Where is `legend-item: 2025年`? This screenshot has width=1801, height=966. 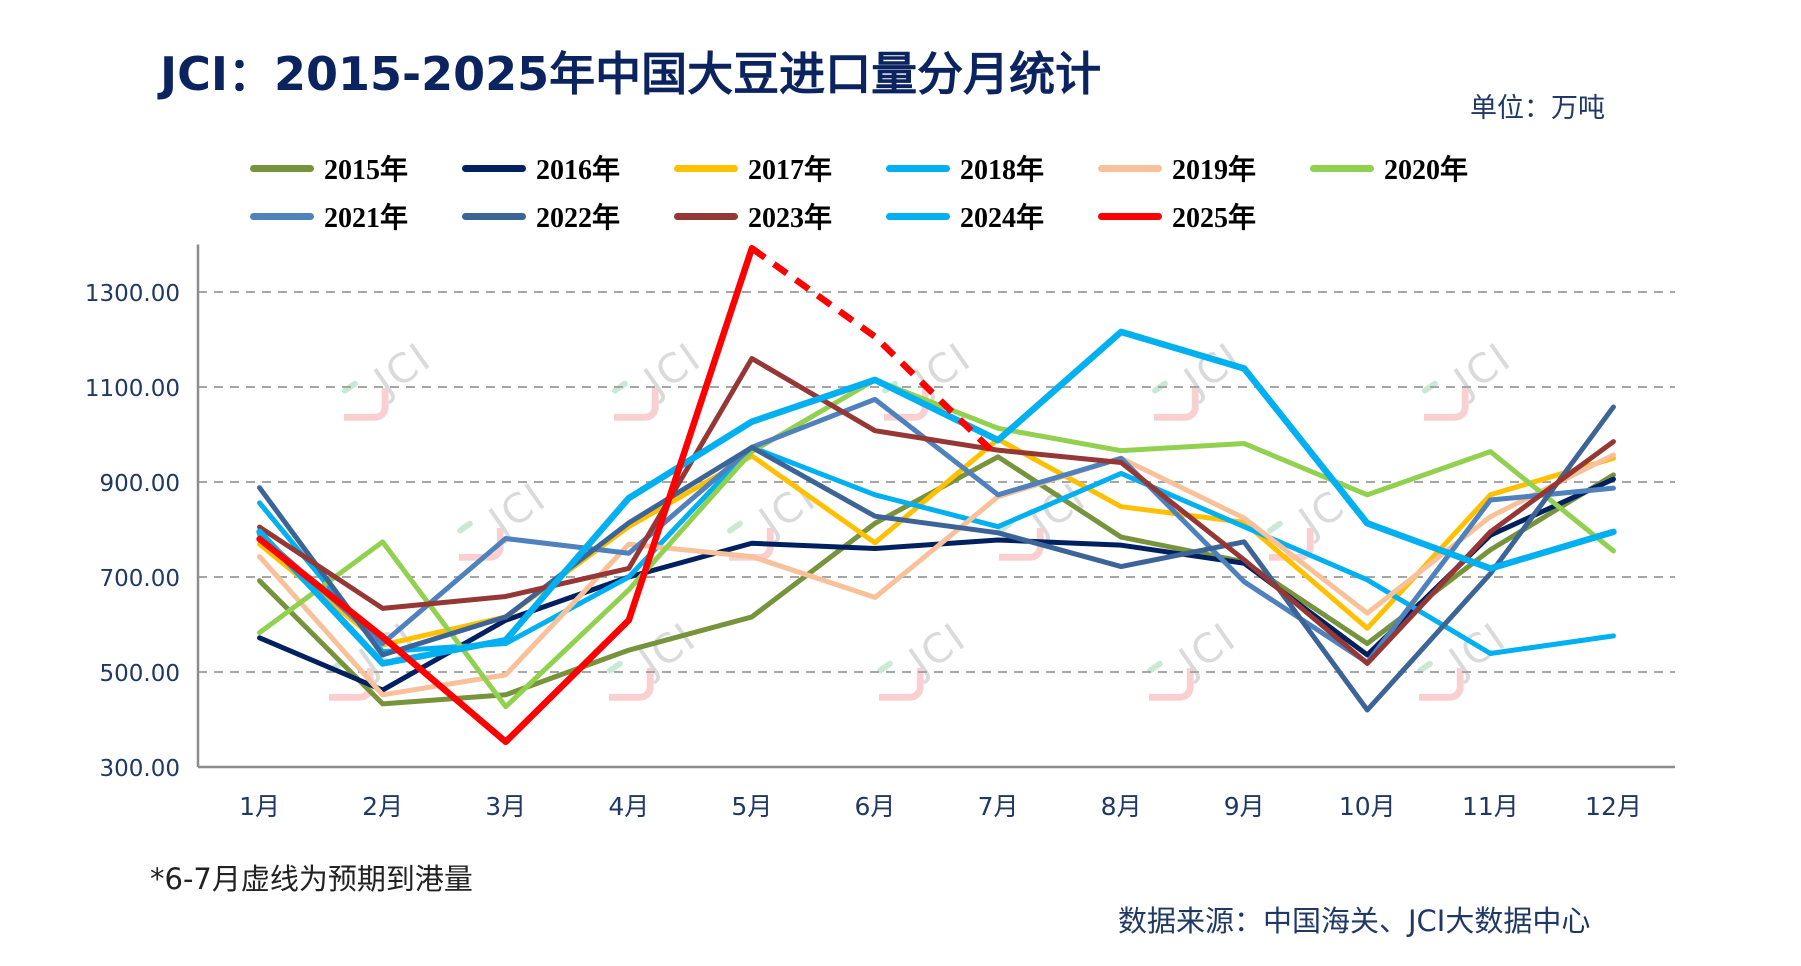 legend-item: 2025年 is located at coordinates (1177, 216).